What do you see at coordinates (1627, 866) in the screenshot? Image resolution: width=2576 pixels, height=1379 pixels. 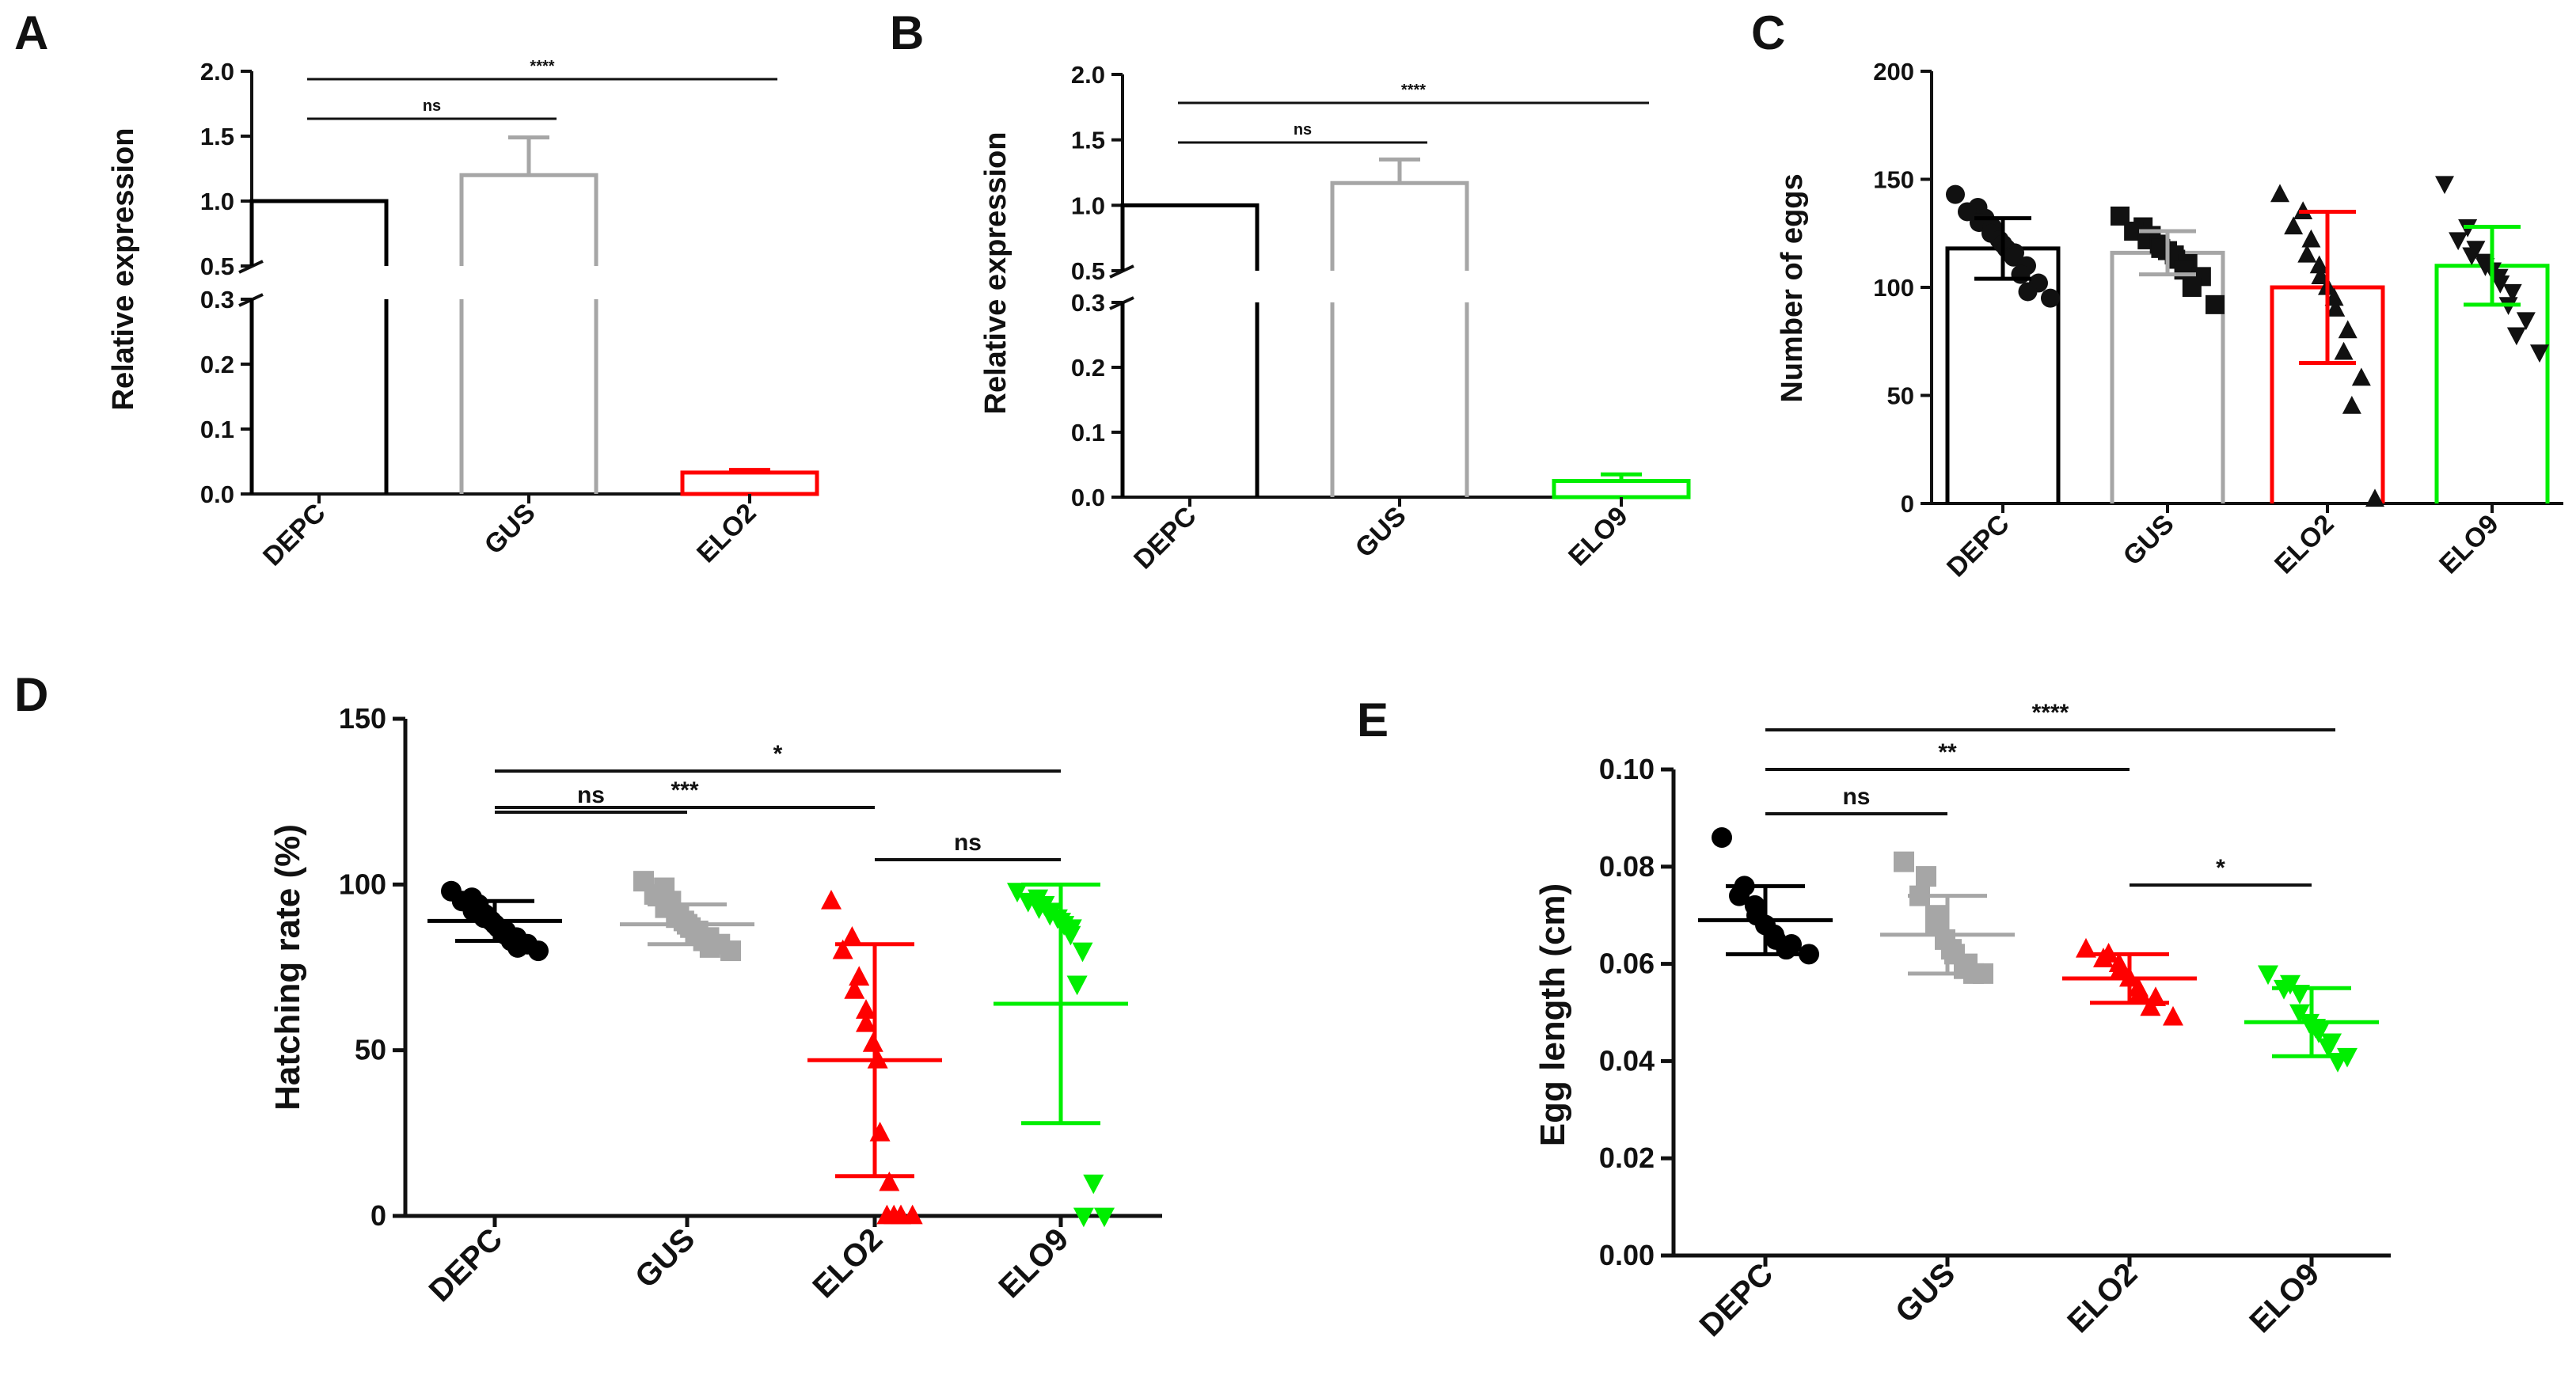 I see `y-tick-label: 0.08` at bounding box center [1627, 866].